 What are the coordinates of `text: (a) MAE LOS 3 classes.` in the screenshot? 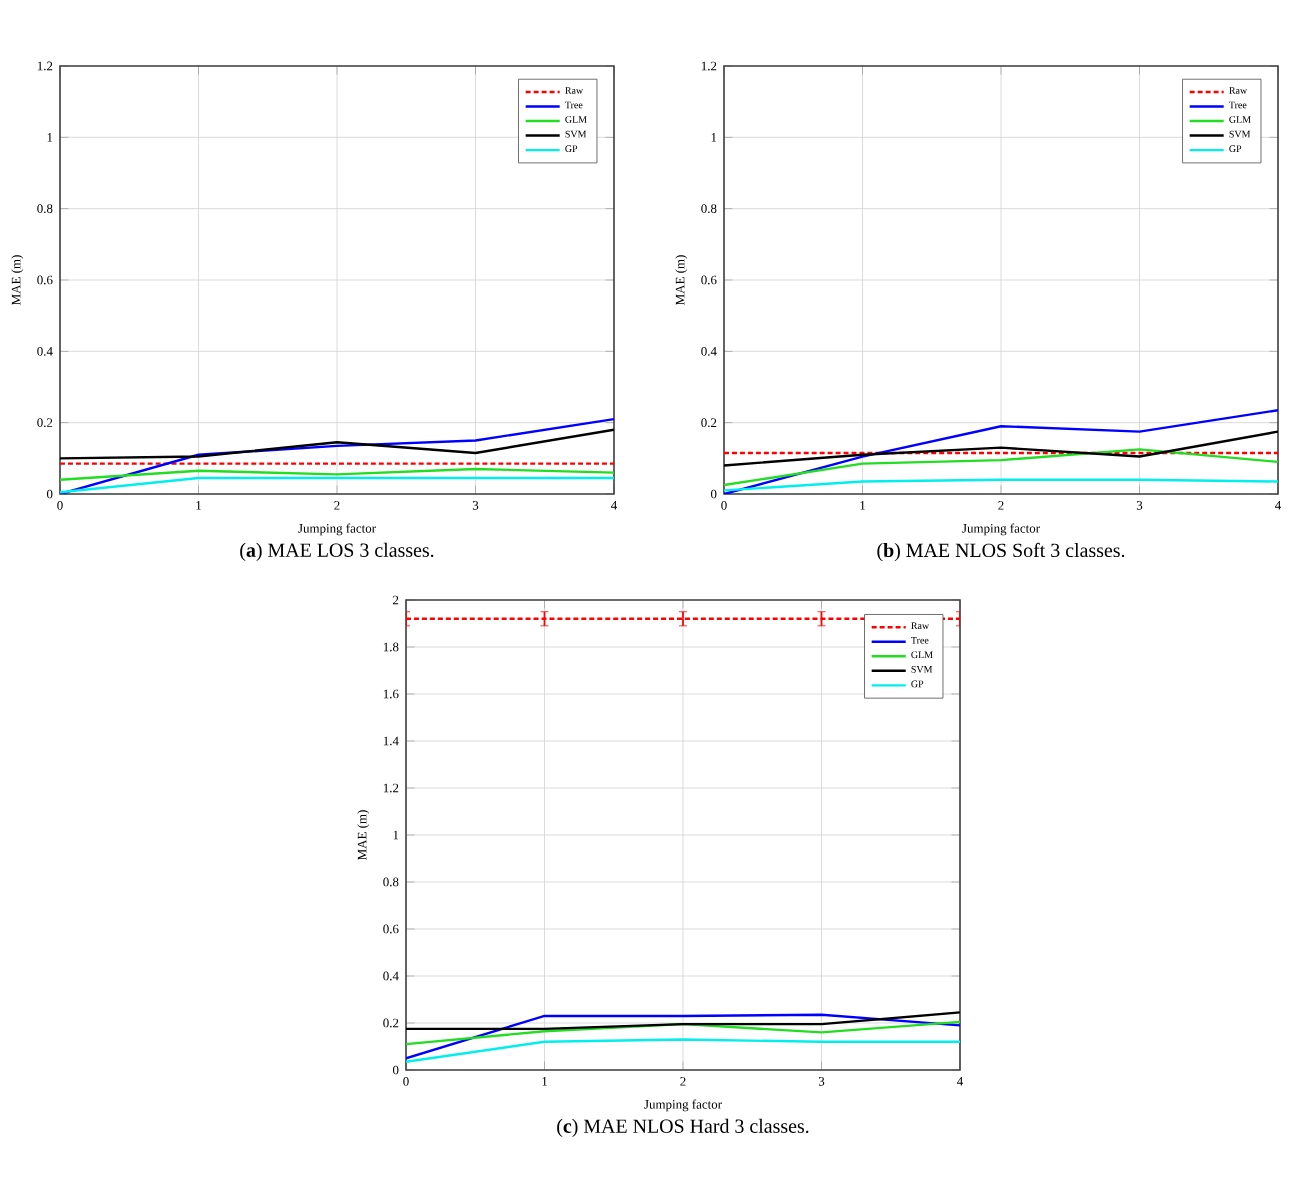 It's located at (337, 551).